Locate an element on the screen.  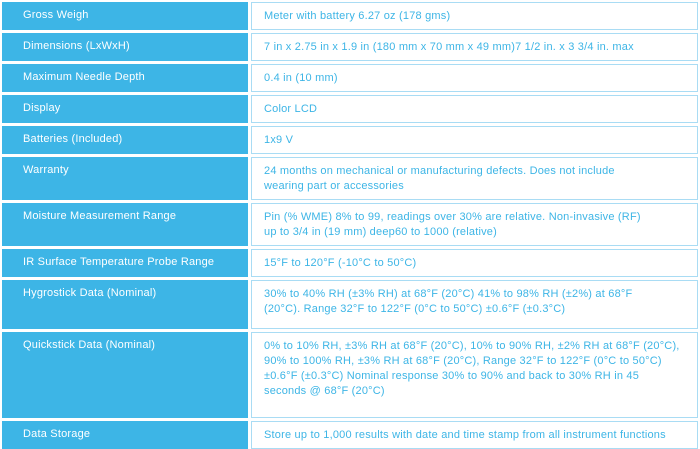
spec-label: Maximum Needle Depth is located at coordinates (125, 78).